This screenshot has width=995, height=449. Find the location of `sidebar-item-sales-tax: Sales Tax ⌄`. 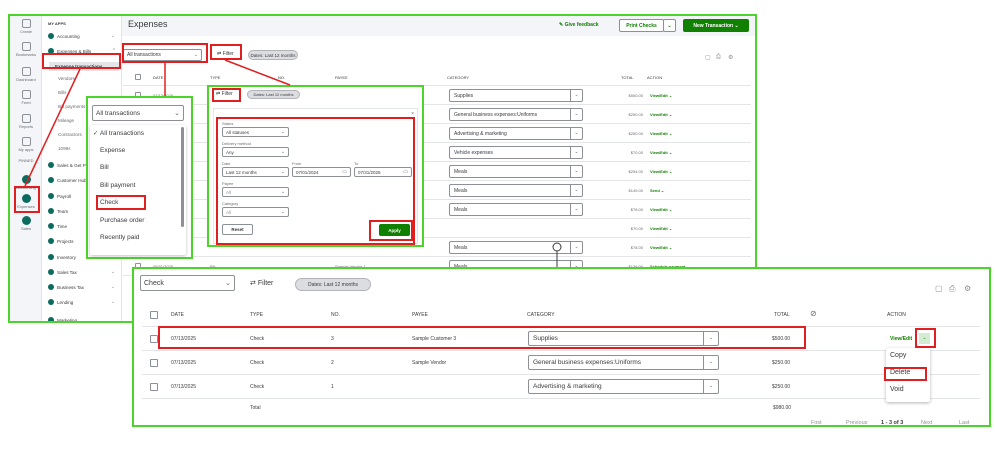

sidebar-item-sales-tax: Sales Tax ⌄ is located at coordinates (84, 272).